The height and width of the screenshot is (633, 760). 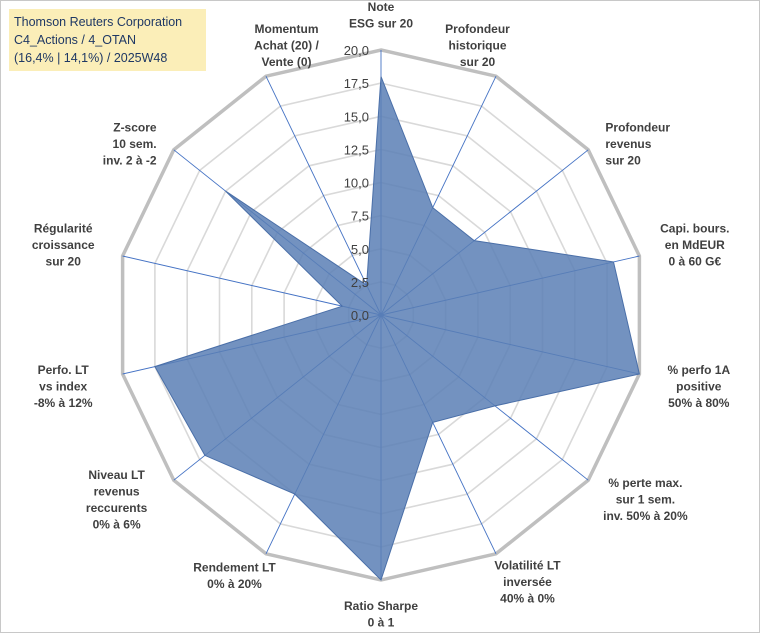 I want to click on axis-label-line: 0% à 6%, so click(x=117, y=524).